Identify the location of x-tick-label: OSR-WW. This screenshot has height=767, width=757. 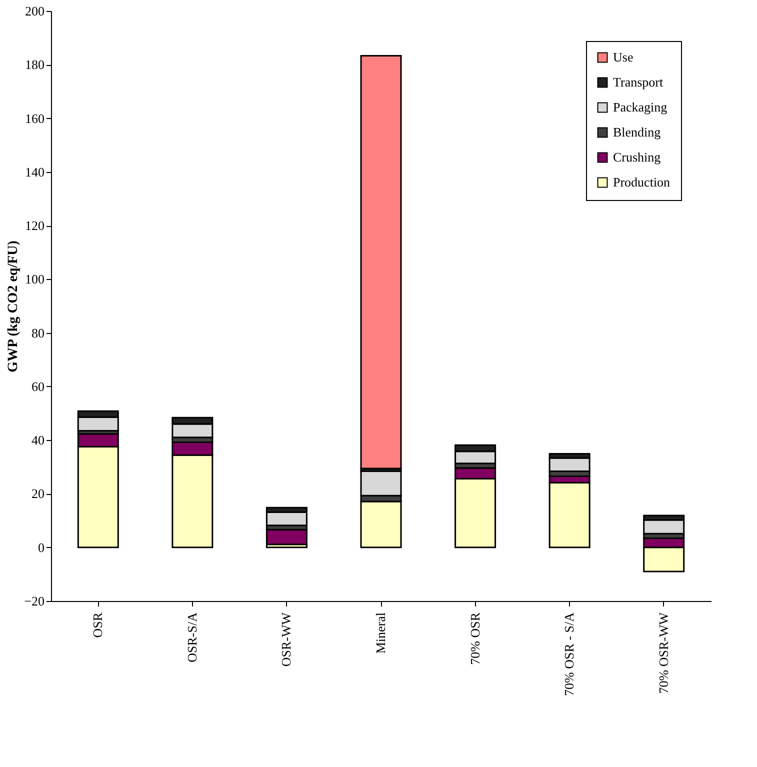
(286, 639).